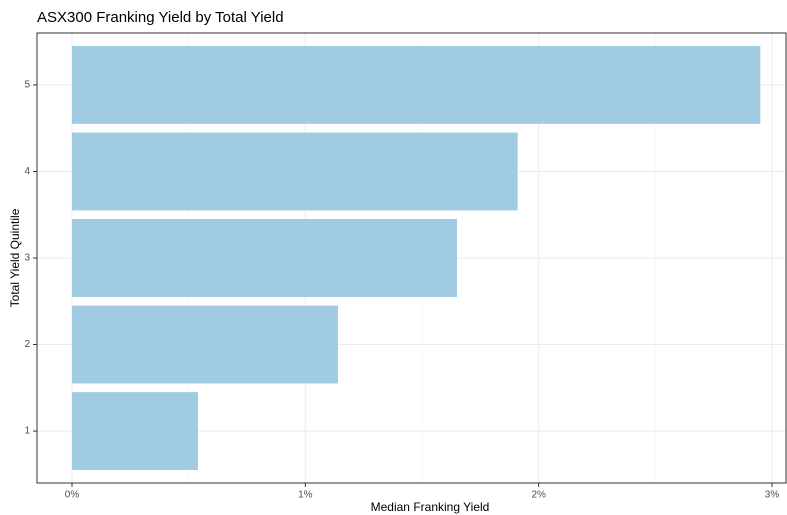 The width and height of the screenshot is (787, 515). I want to click on x-tick-label: 3%, so click(772, 495).